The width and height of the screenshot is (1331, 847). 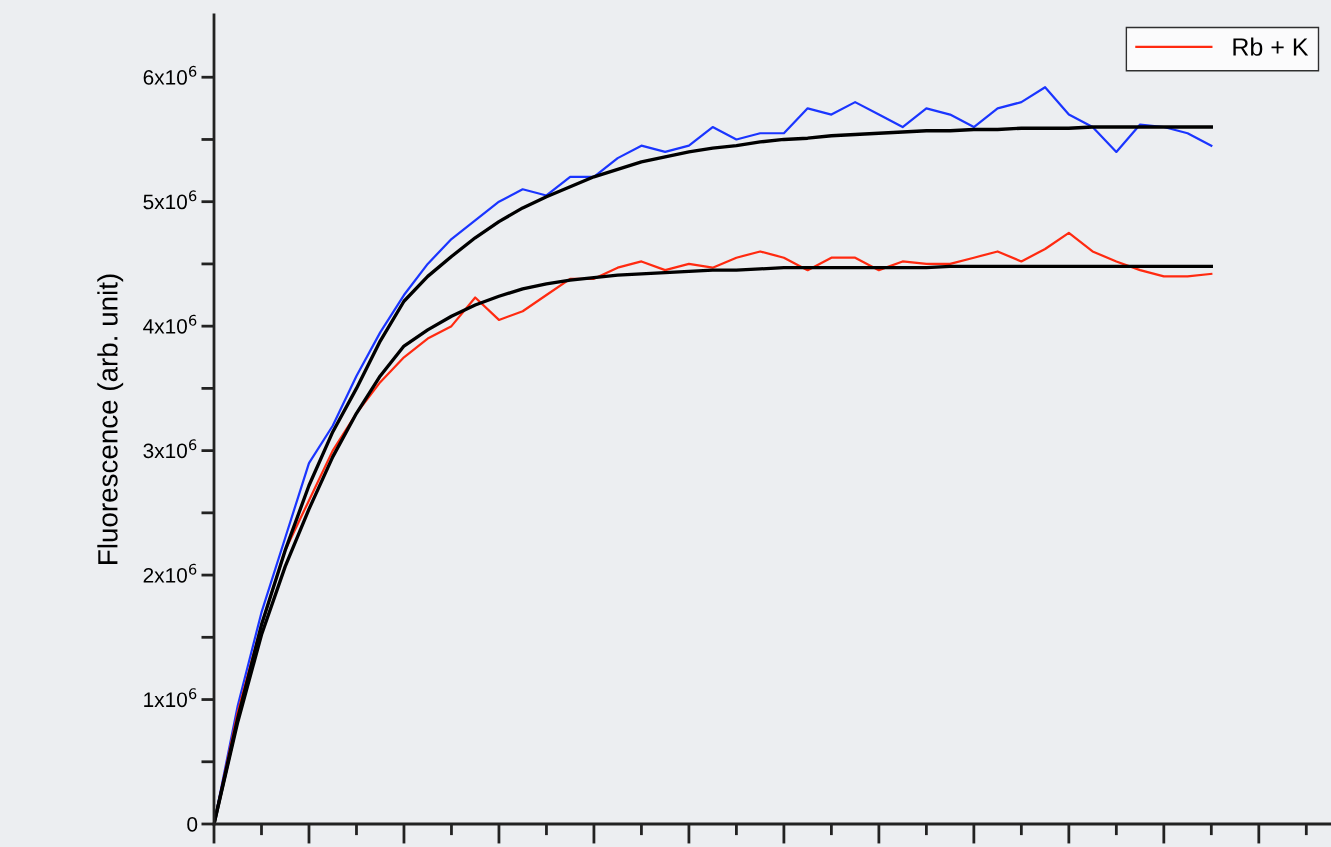 I want to click on y-tick-label: 0, so click(x=192, y=824).